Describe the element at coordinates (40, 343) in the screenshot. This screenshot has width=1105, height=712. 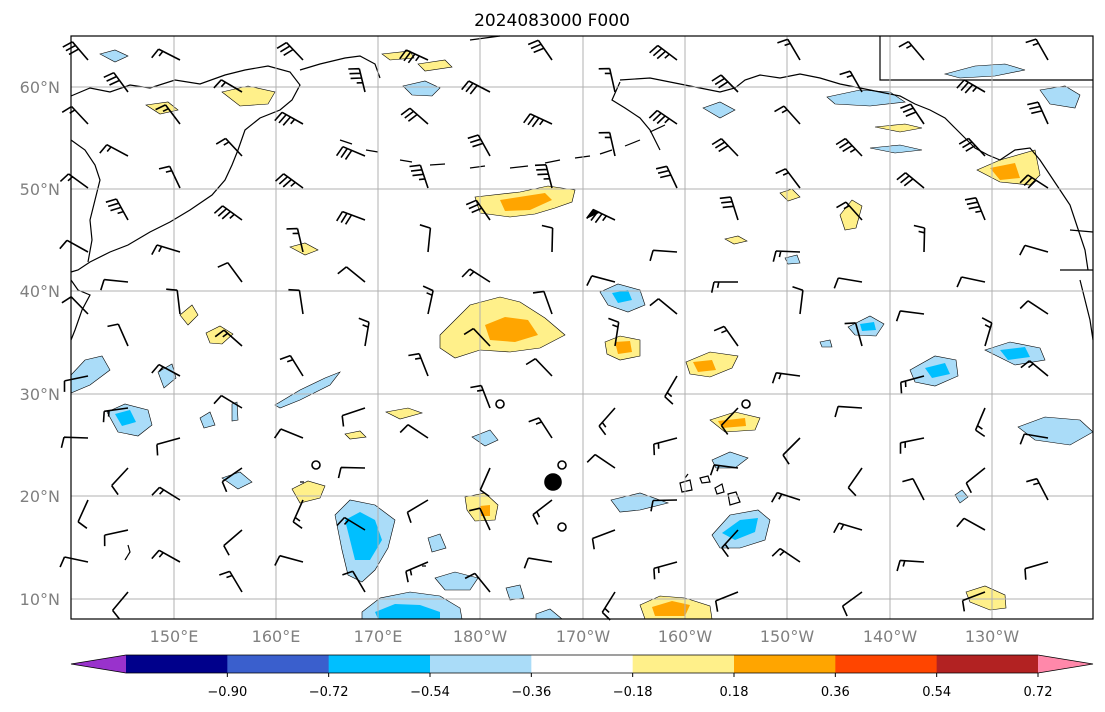
I see `latitude-labels: 60°N 50°N 40°N 30°N 20°N 10°N` at that location.